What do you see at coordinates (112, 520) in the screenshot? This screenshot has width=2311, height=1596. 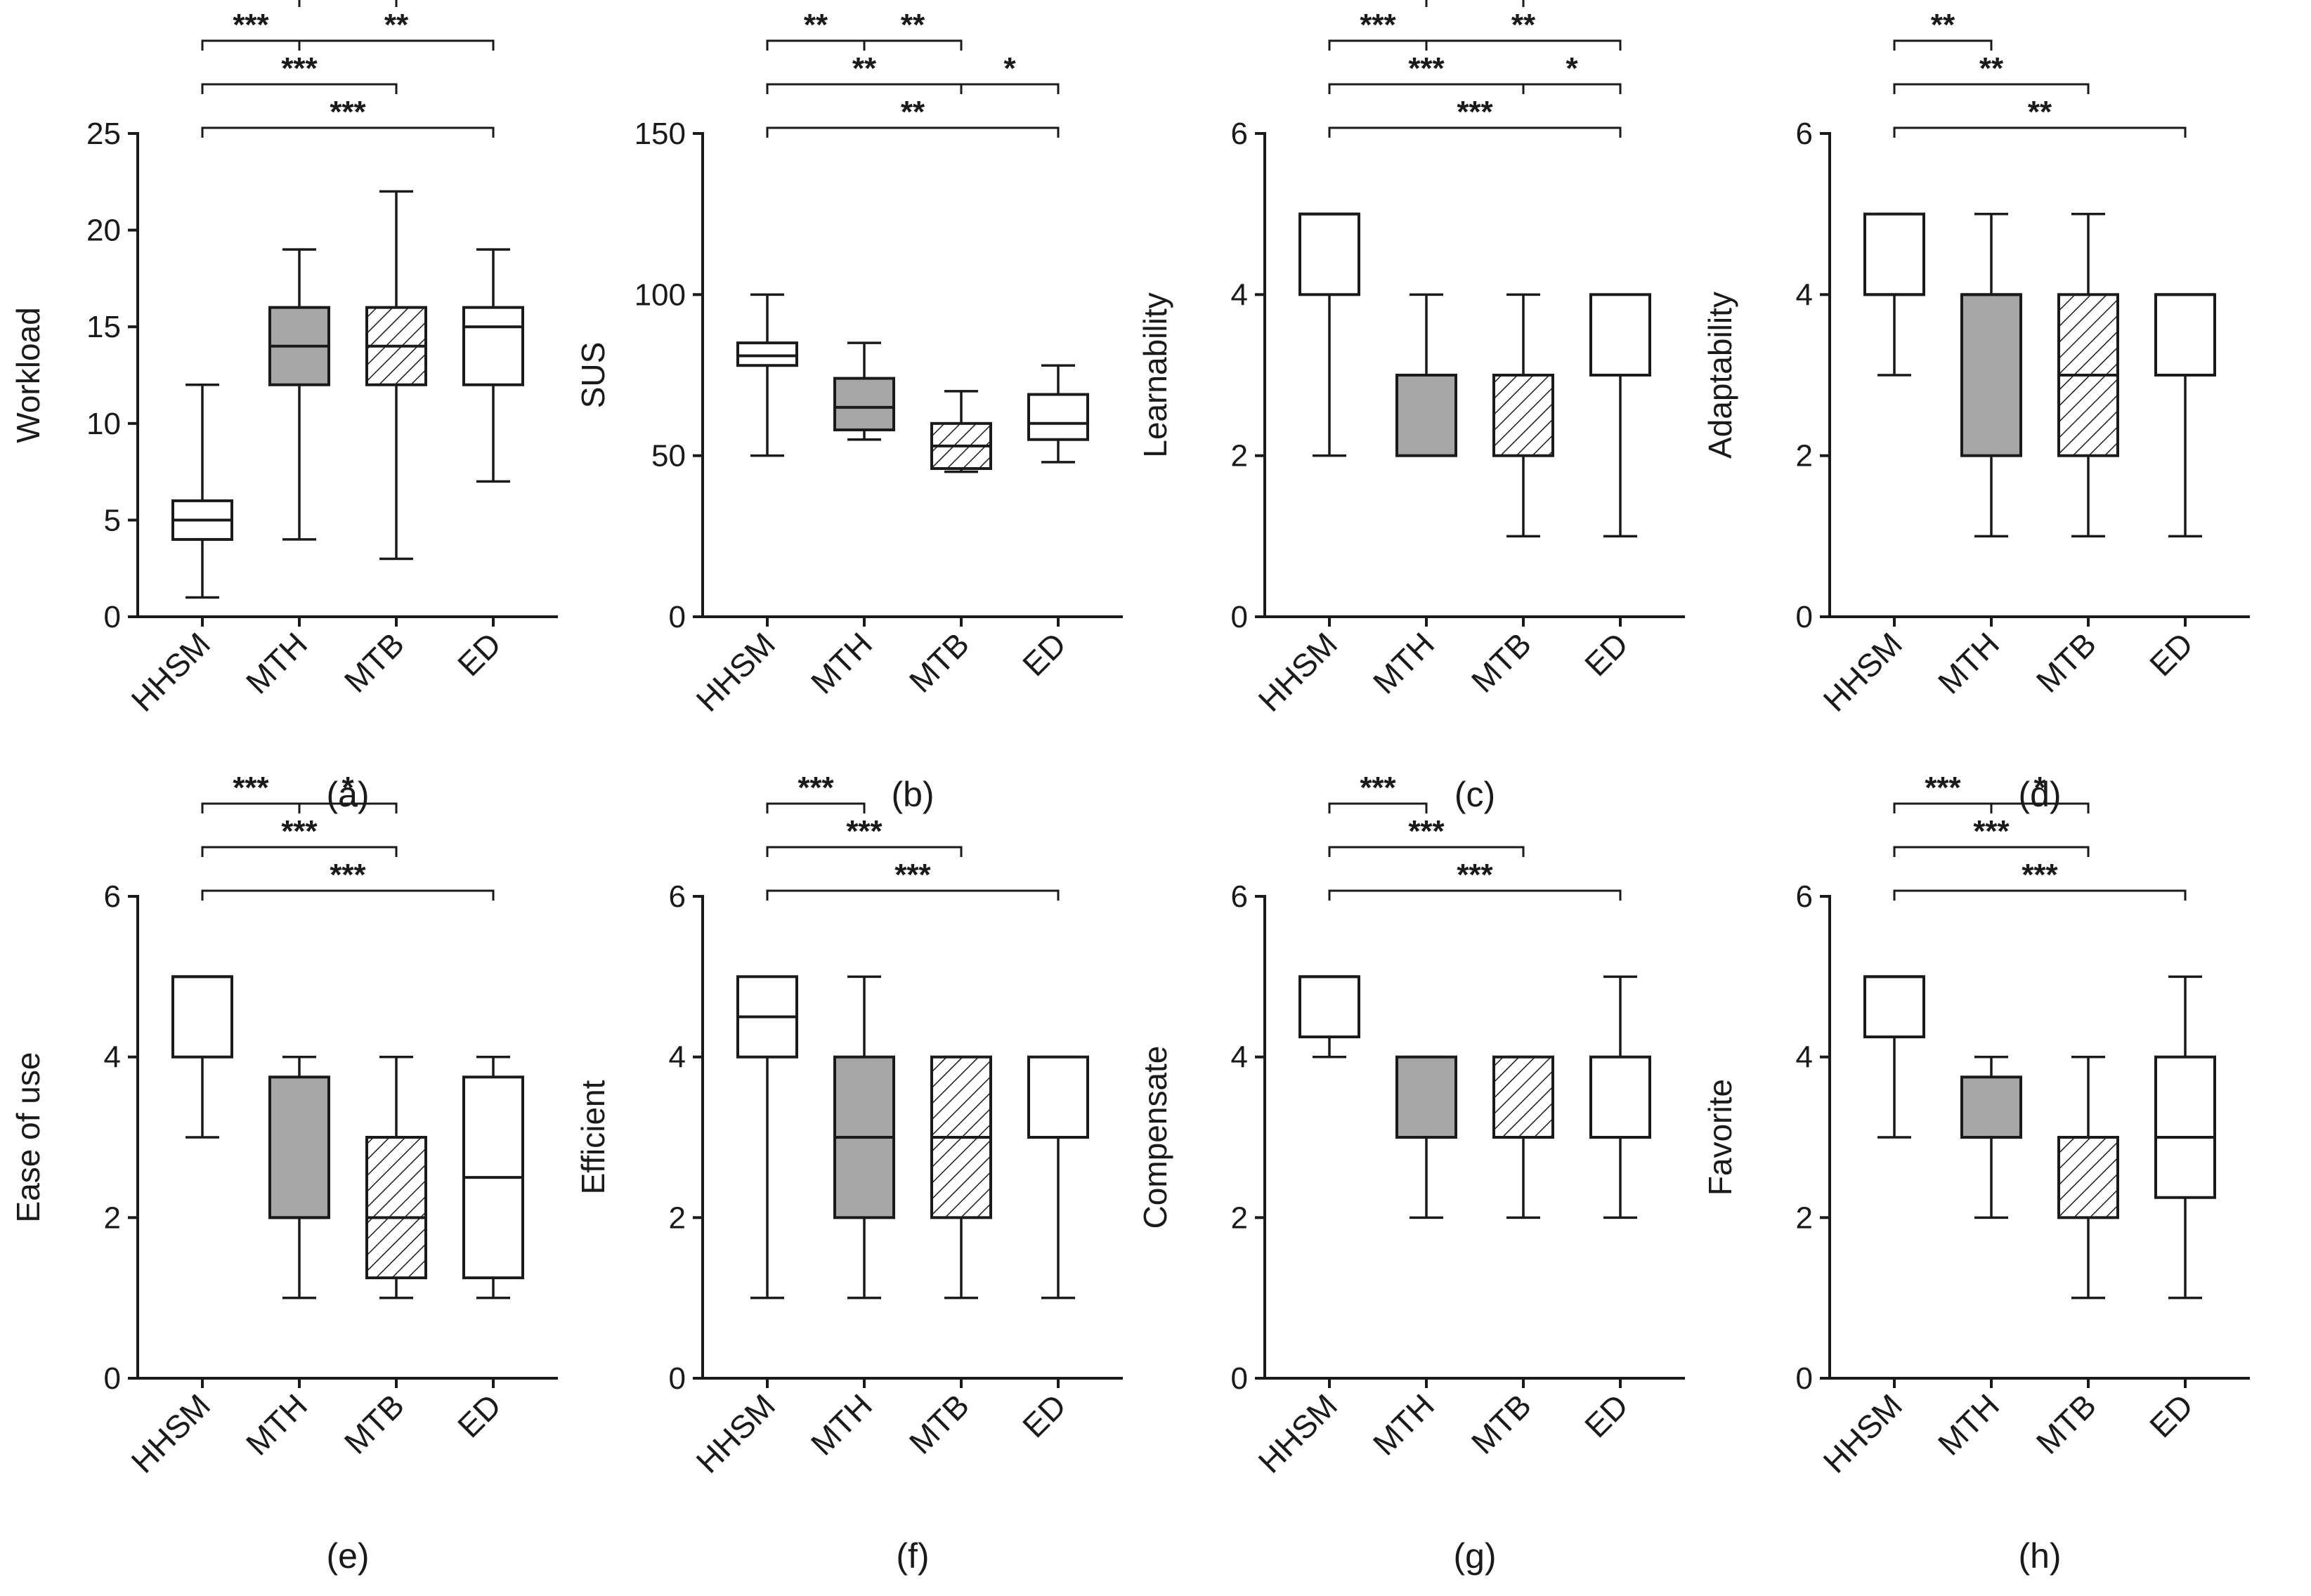 I see `y-tick-label: 5` at bounding box center [112, 520].